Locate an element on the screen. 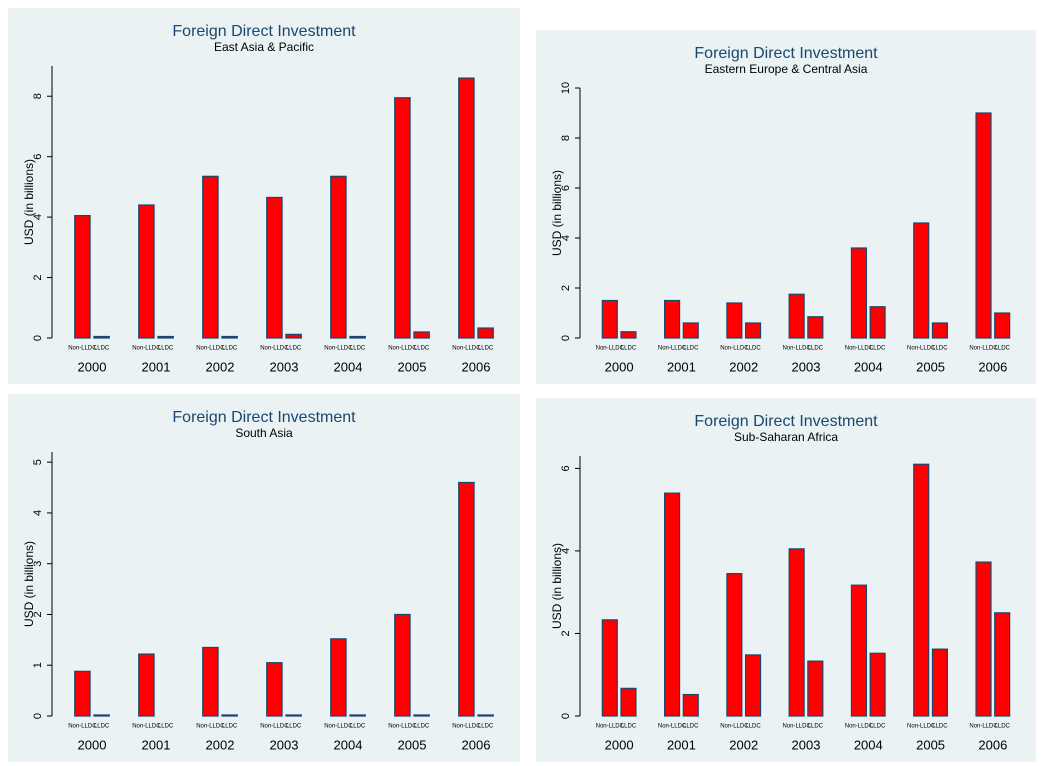  y-tick-label: 6 is located at coordinates (566, 188).